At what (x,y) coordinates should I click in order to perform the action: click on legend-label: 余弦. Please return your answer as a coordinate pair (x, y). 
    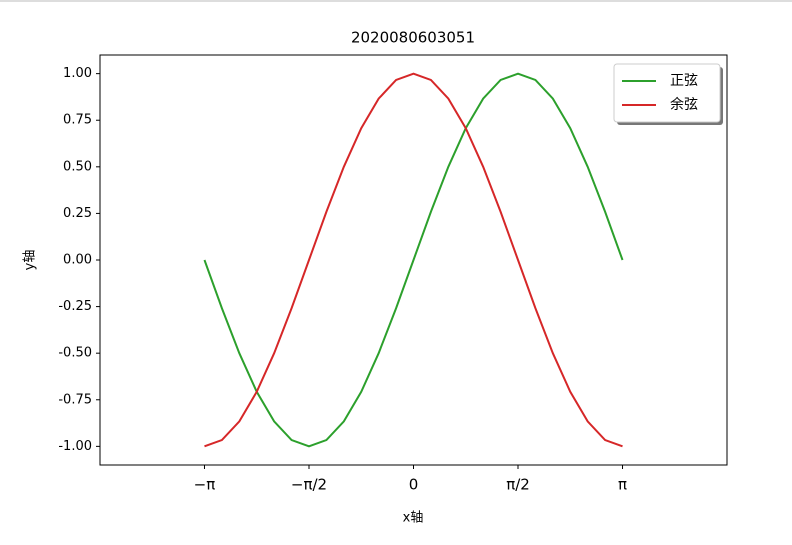
    Looking at the image, I should click on (684, 104).